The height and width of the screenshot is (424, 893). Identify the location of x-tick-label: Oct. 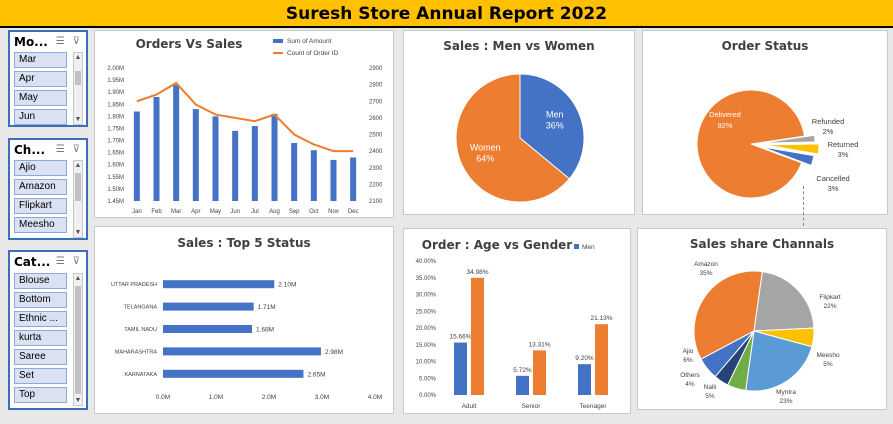
(314, 212).